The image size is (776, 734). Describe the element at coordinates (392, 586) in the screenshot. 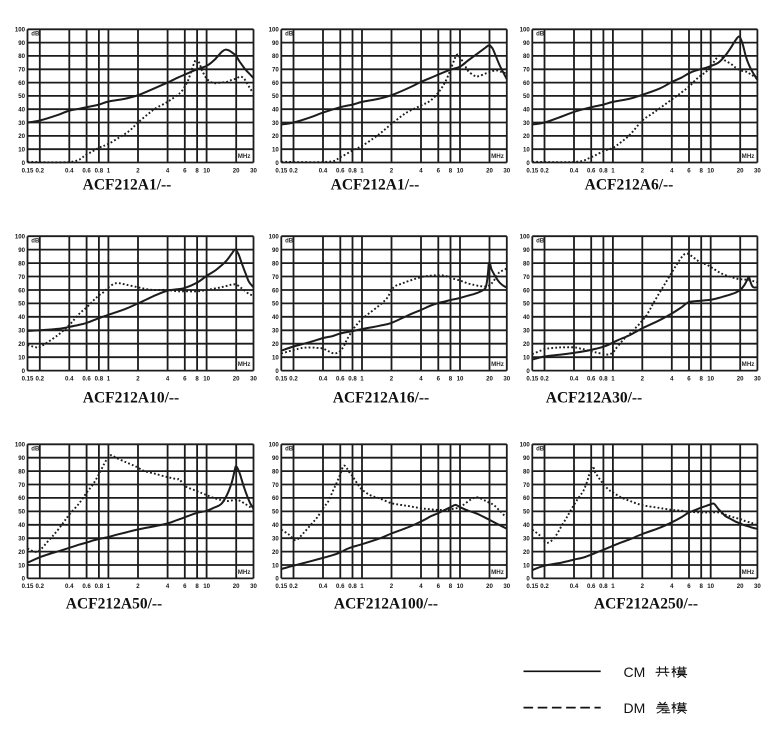

I see `svg-text: 2` at that location.